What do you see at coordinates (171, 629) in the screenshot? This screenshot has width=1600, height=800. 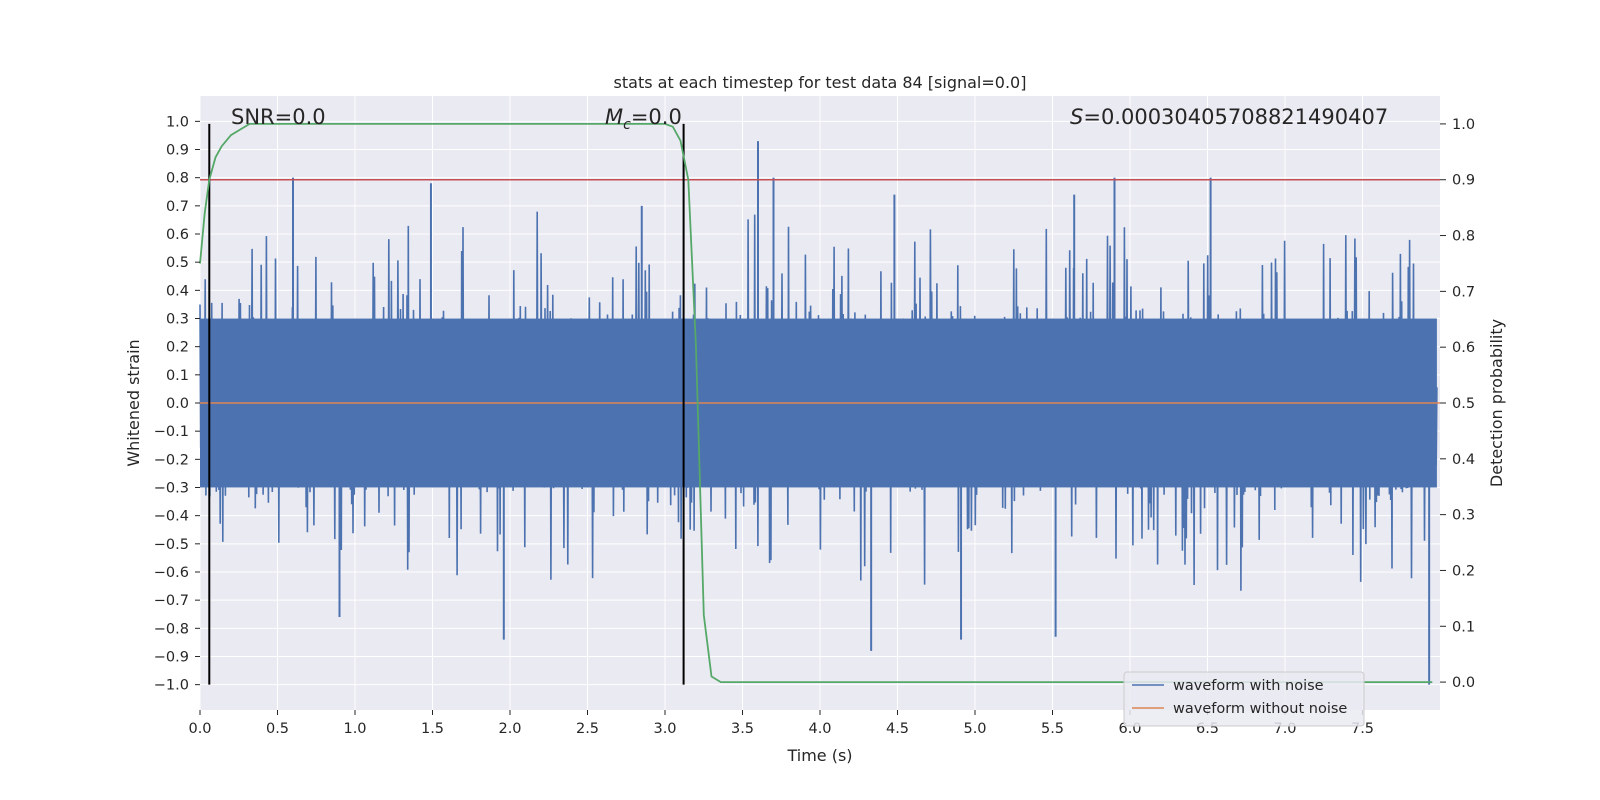 I see `y-tick-label: −0.8` at bounding box center [171, 629].